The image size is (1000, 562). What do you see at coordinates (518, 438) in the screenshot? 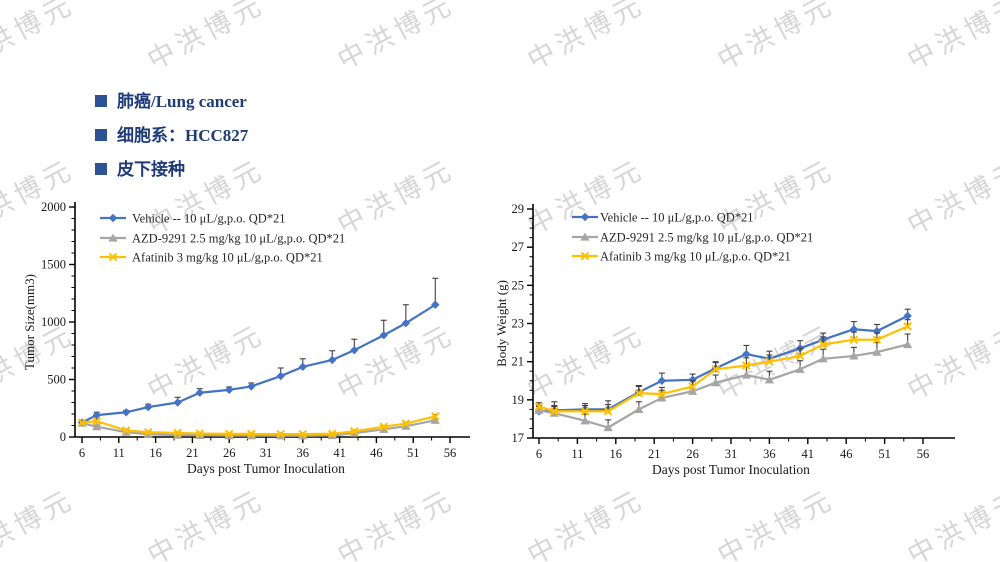
I see `y-tick-label: 17` at bounding box center [518, 438].